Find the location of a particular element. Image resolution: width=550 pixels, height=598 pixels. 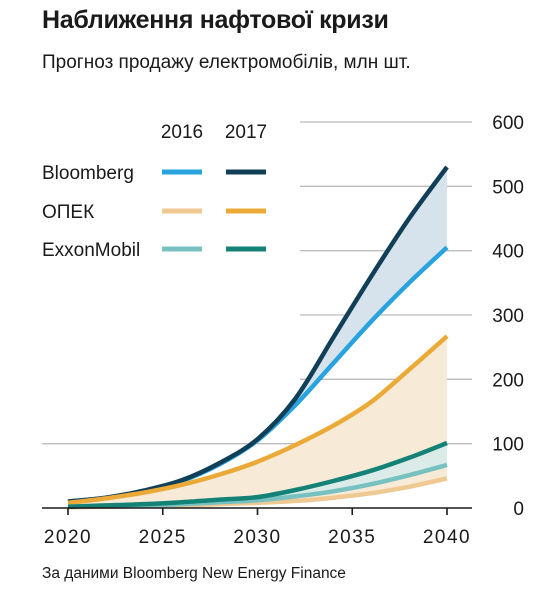

legend-year-2016: 2016 is located at coordinates (182, 132).